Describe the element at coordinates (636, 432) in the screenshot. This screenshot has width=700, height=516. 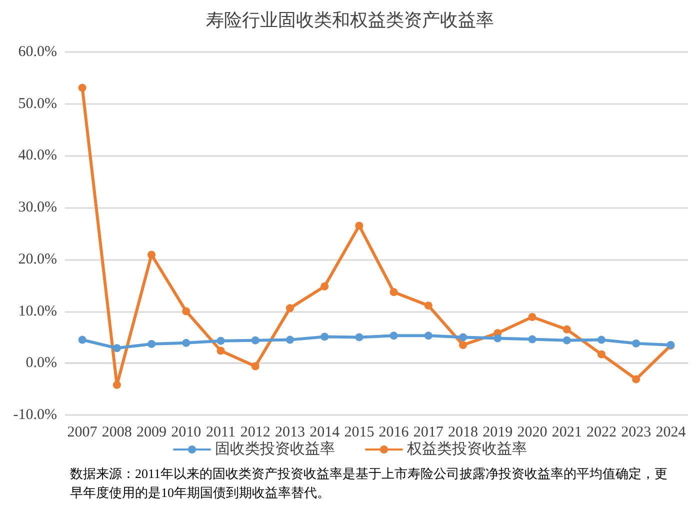
I see `x-tick-label: 2023` at that location.